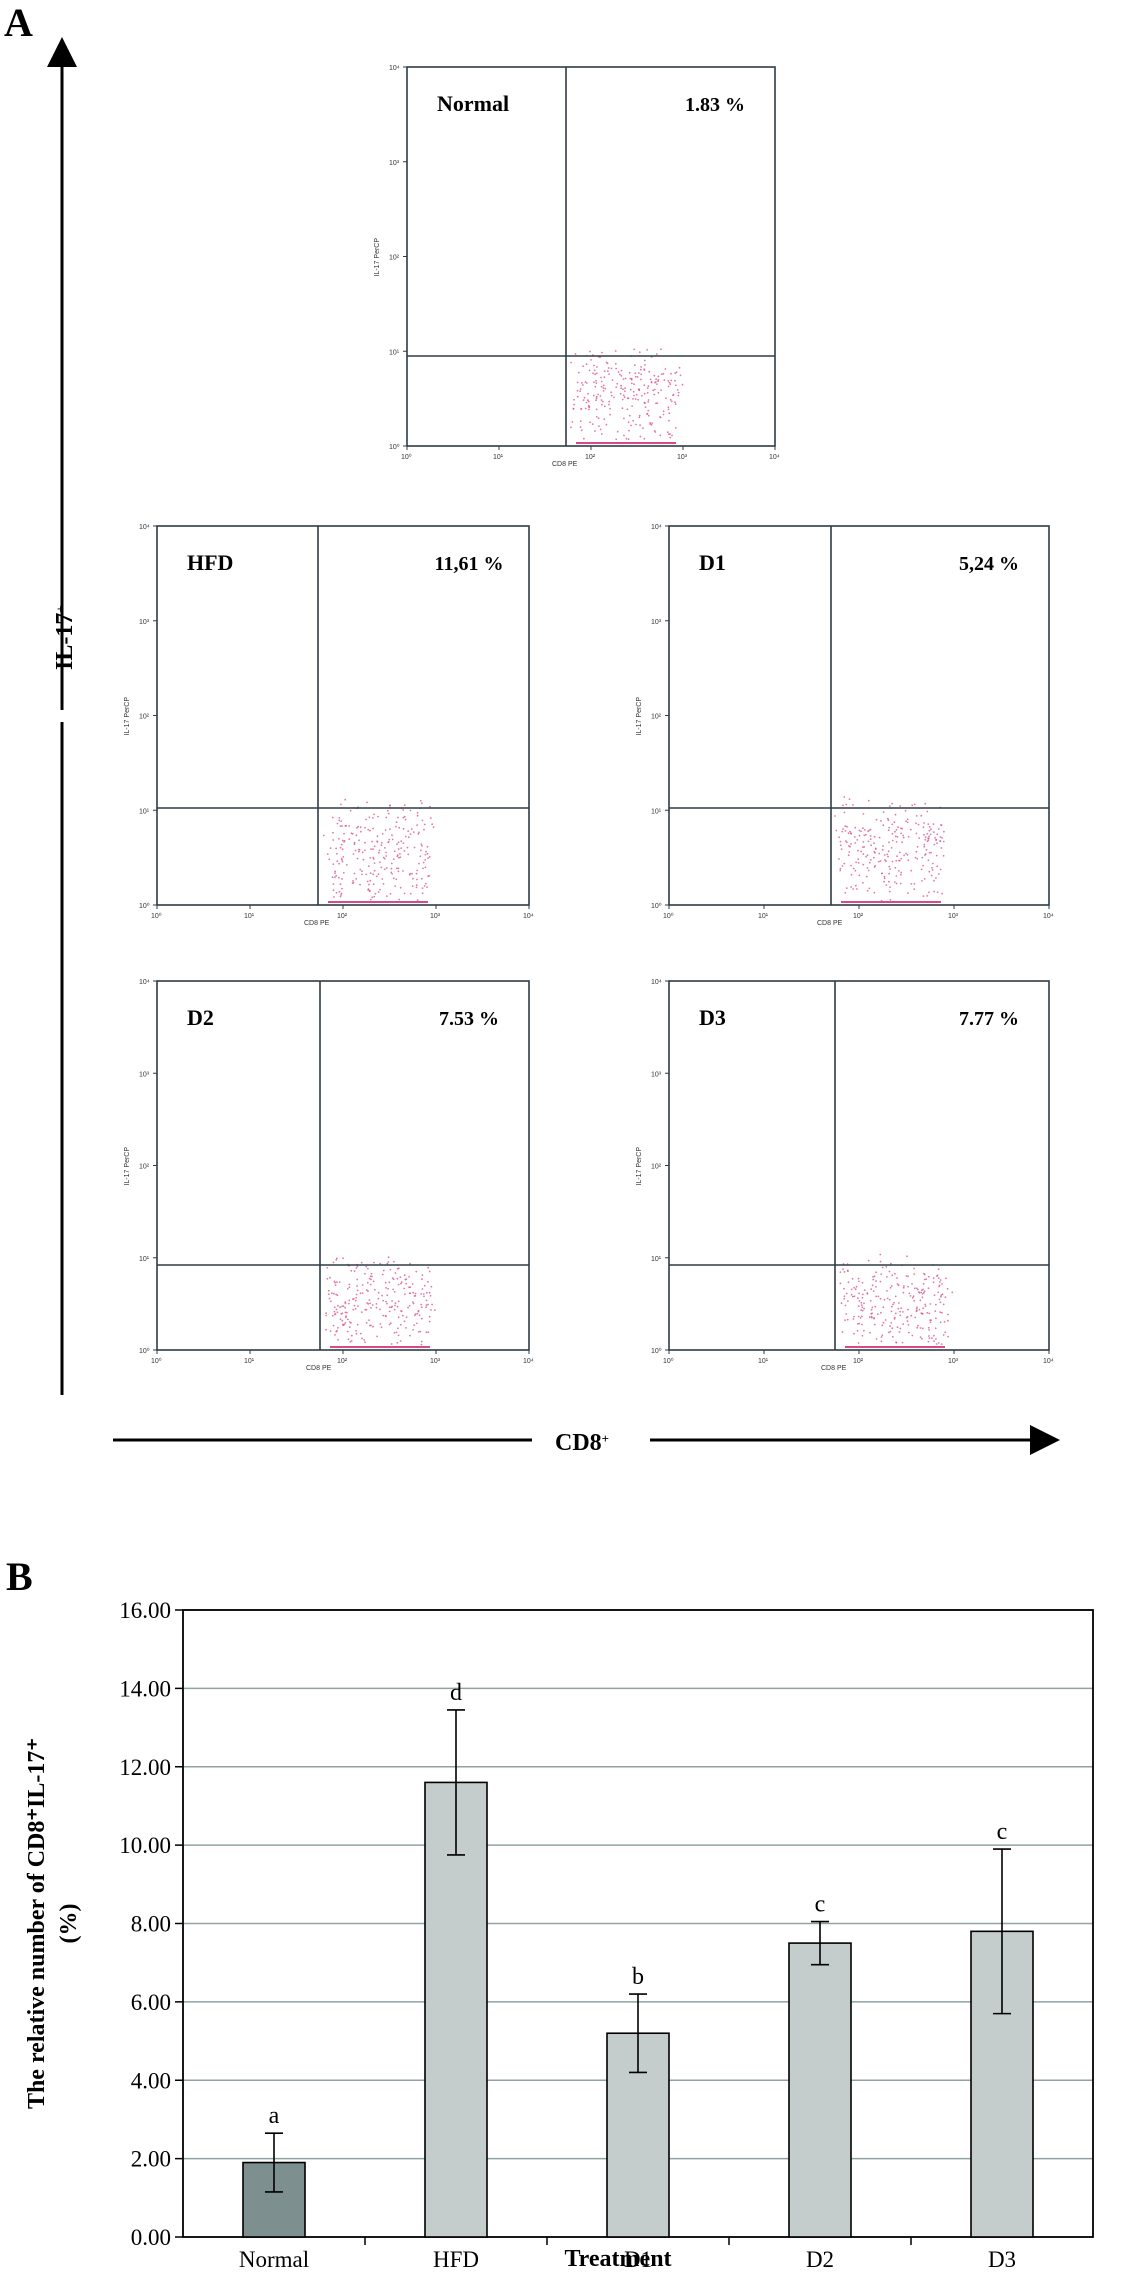 The width and height of the screenshot is (1141, 2272). I want to click on facs-plot-percent: 11,61 %, so click(469, 564).